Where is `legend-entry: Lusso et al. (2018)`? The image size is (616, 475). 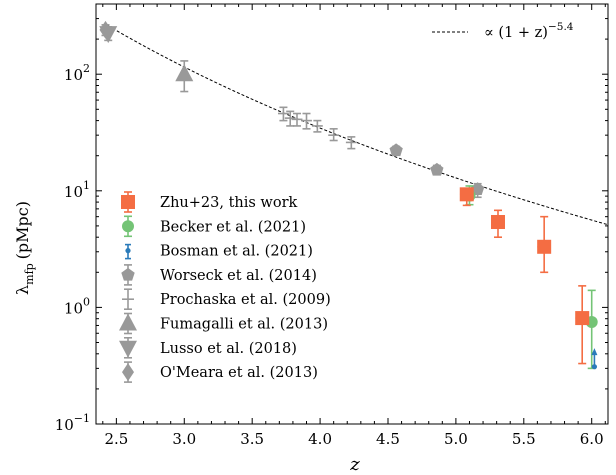
legend-entry: Lusso et al. (2018) is located at coordinates (208, 347).